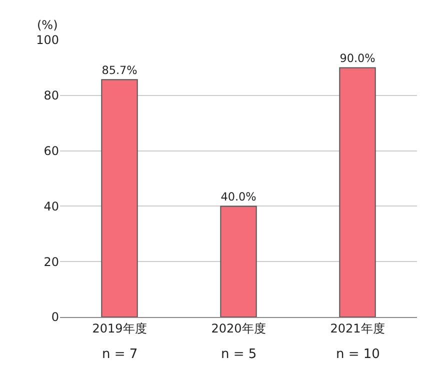 This screenshot has height=377, width=447. I want to click on y-tick-label: 40, so click(51, 206).